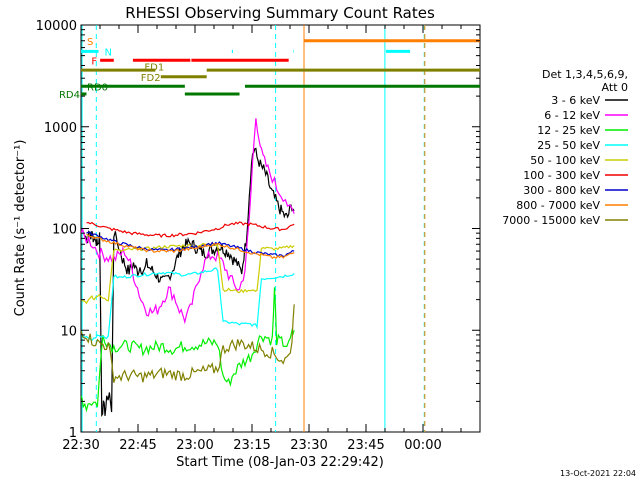 This screenshot has width=640, height=480. Describe the element at coordinates (585, 74) in the screenshot. I see `legend-header-line-1: Det 1,3,4,5,6,9,` at that location.